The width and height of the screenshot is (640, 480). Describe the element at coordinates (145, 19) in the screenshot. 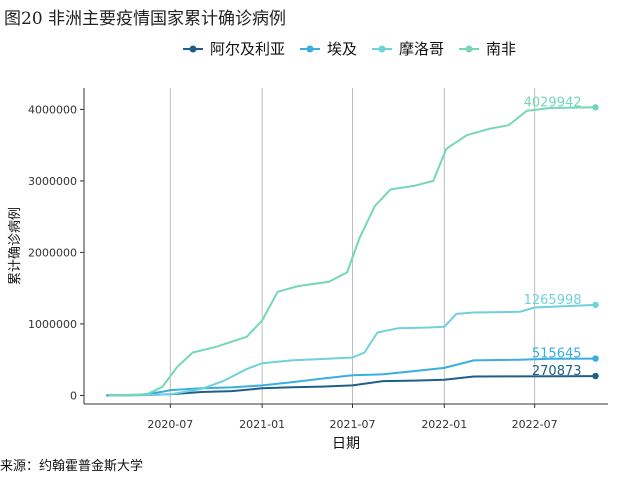

I see `chart-title: 图20 非洲主要疫情国家累计确诊病例` at that location.